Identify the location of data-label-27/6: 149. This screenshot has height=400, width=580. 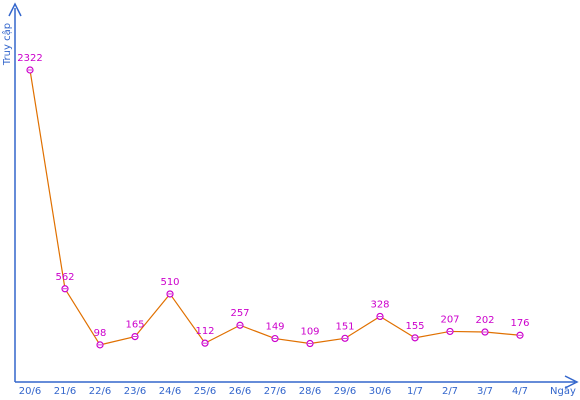
(274, 327).